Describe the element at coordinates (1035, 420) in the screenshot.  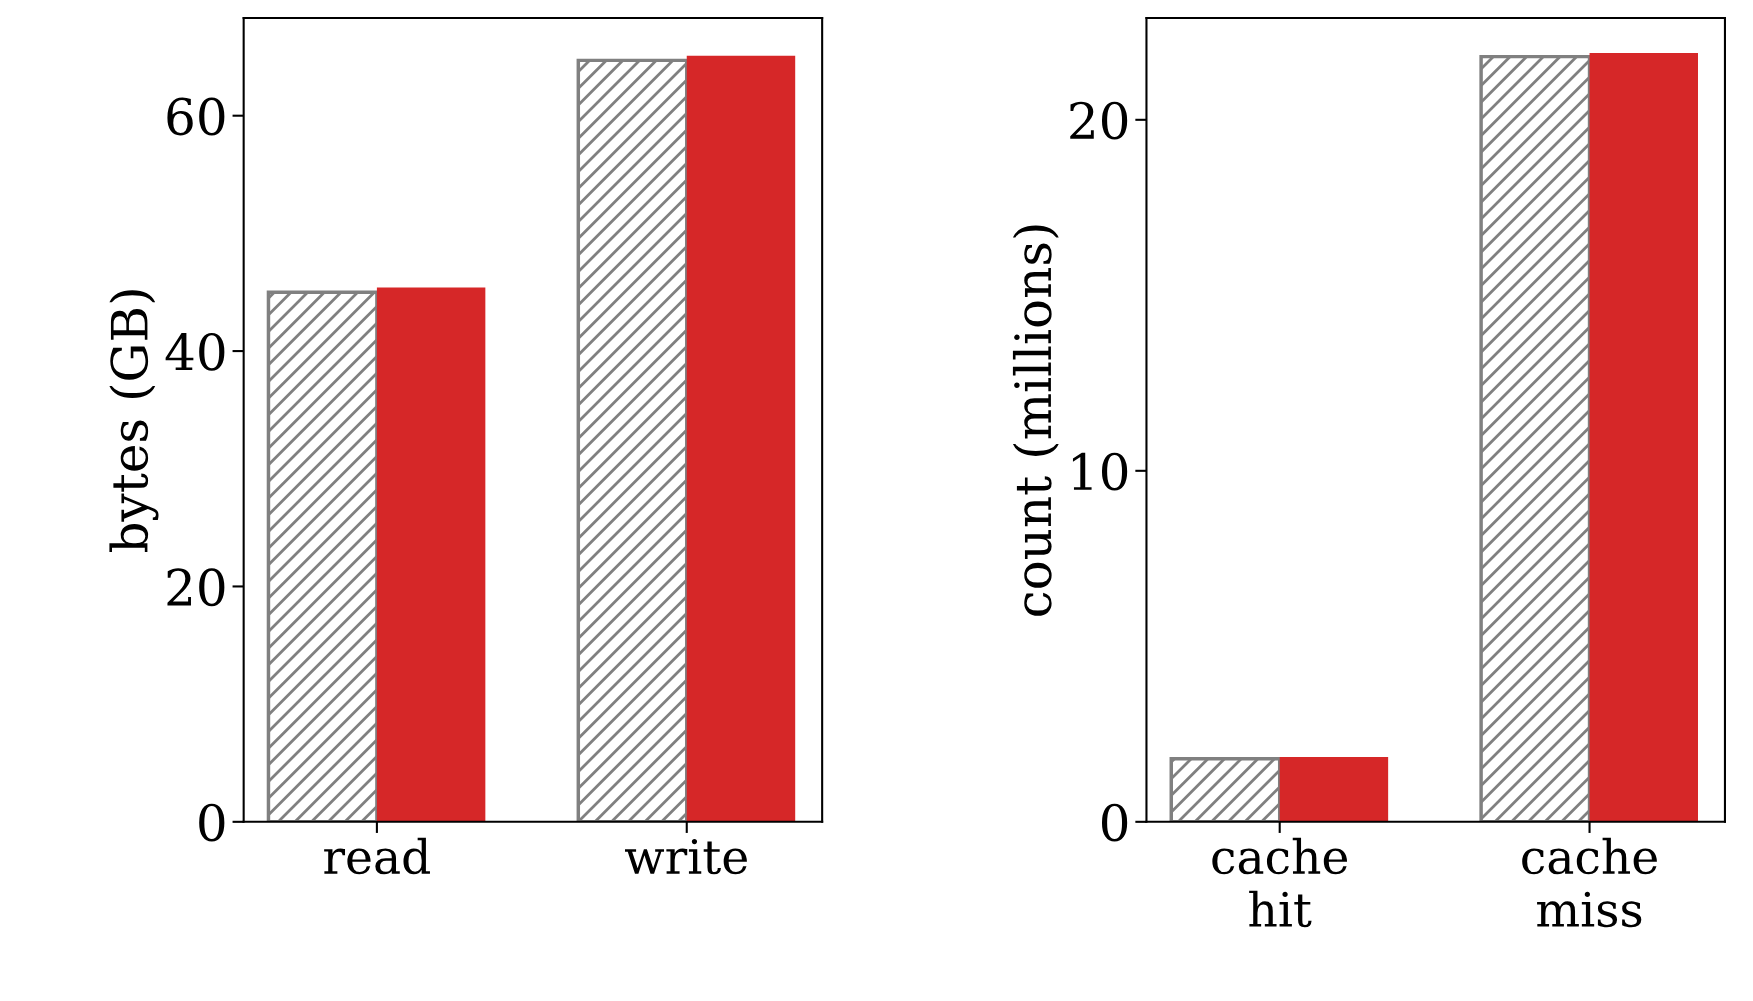
I see `y-axis-title: count (millions)` at that location.